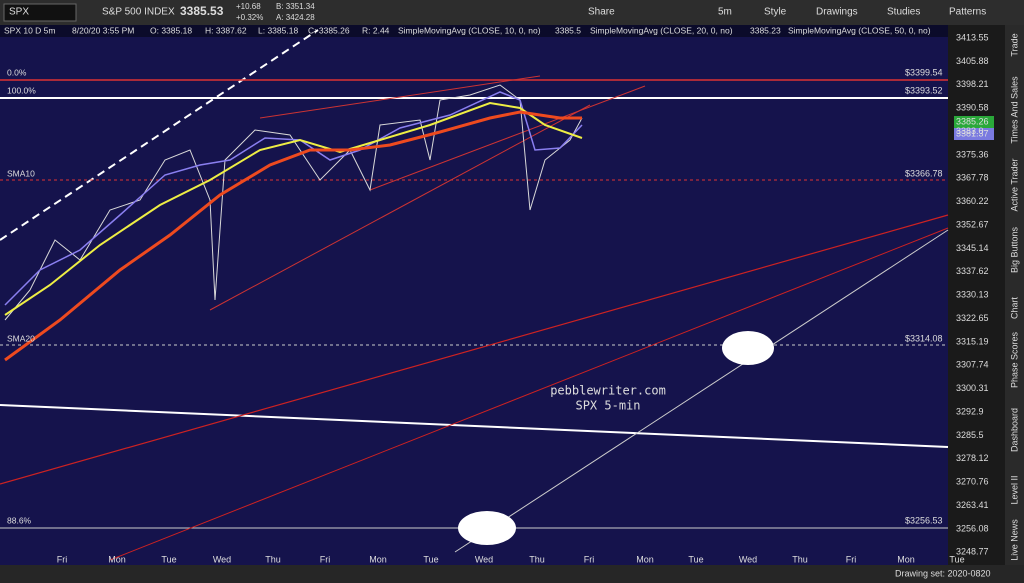 The image size is (1024, 583). I want to click on header-item: SPX 10 D 5m, so click(30, 30).